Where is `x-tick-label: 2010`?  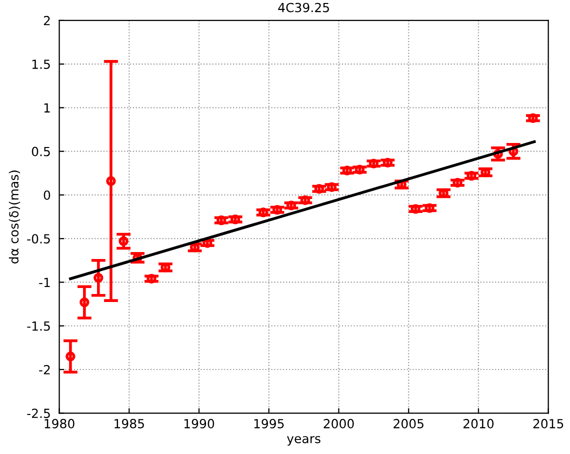 x-tick-label: 2010 is located at coordinates (478, 423).